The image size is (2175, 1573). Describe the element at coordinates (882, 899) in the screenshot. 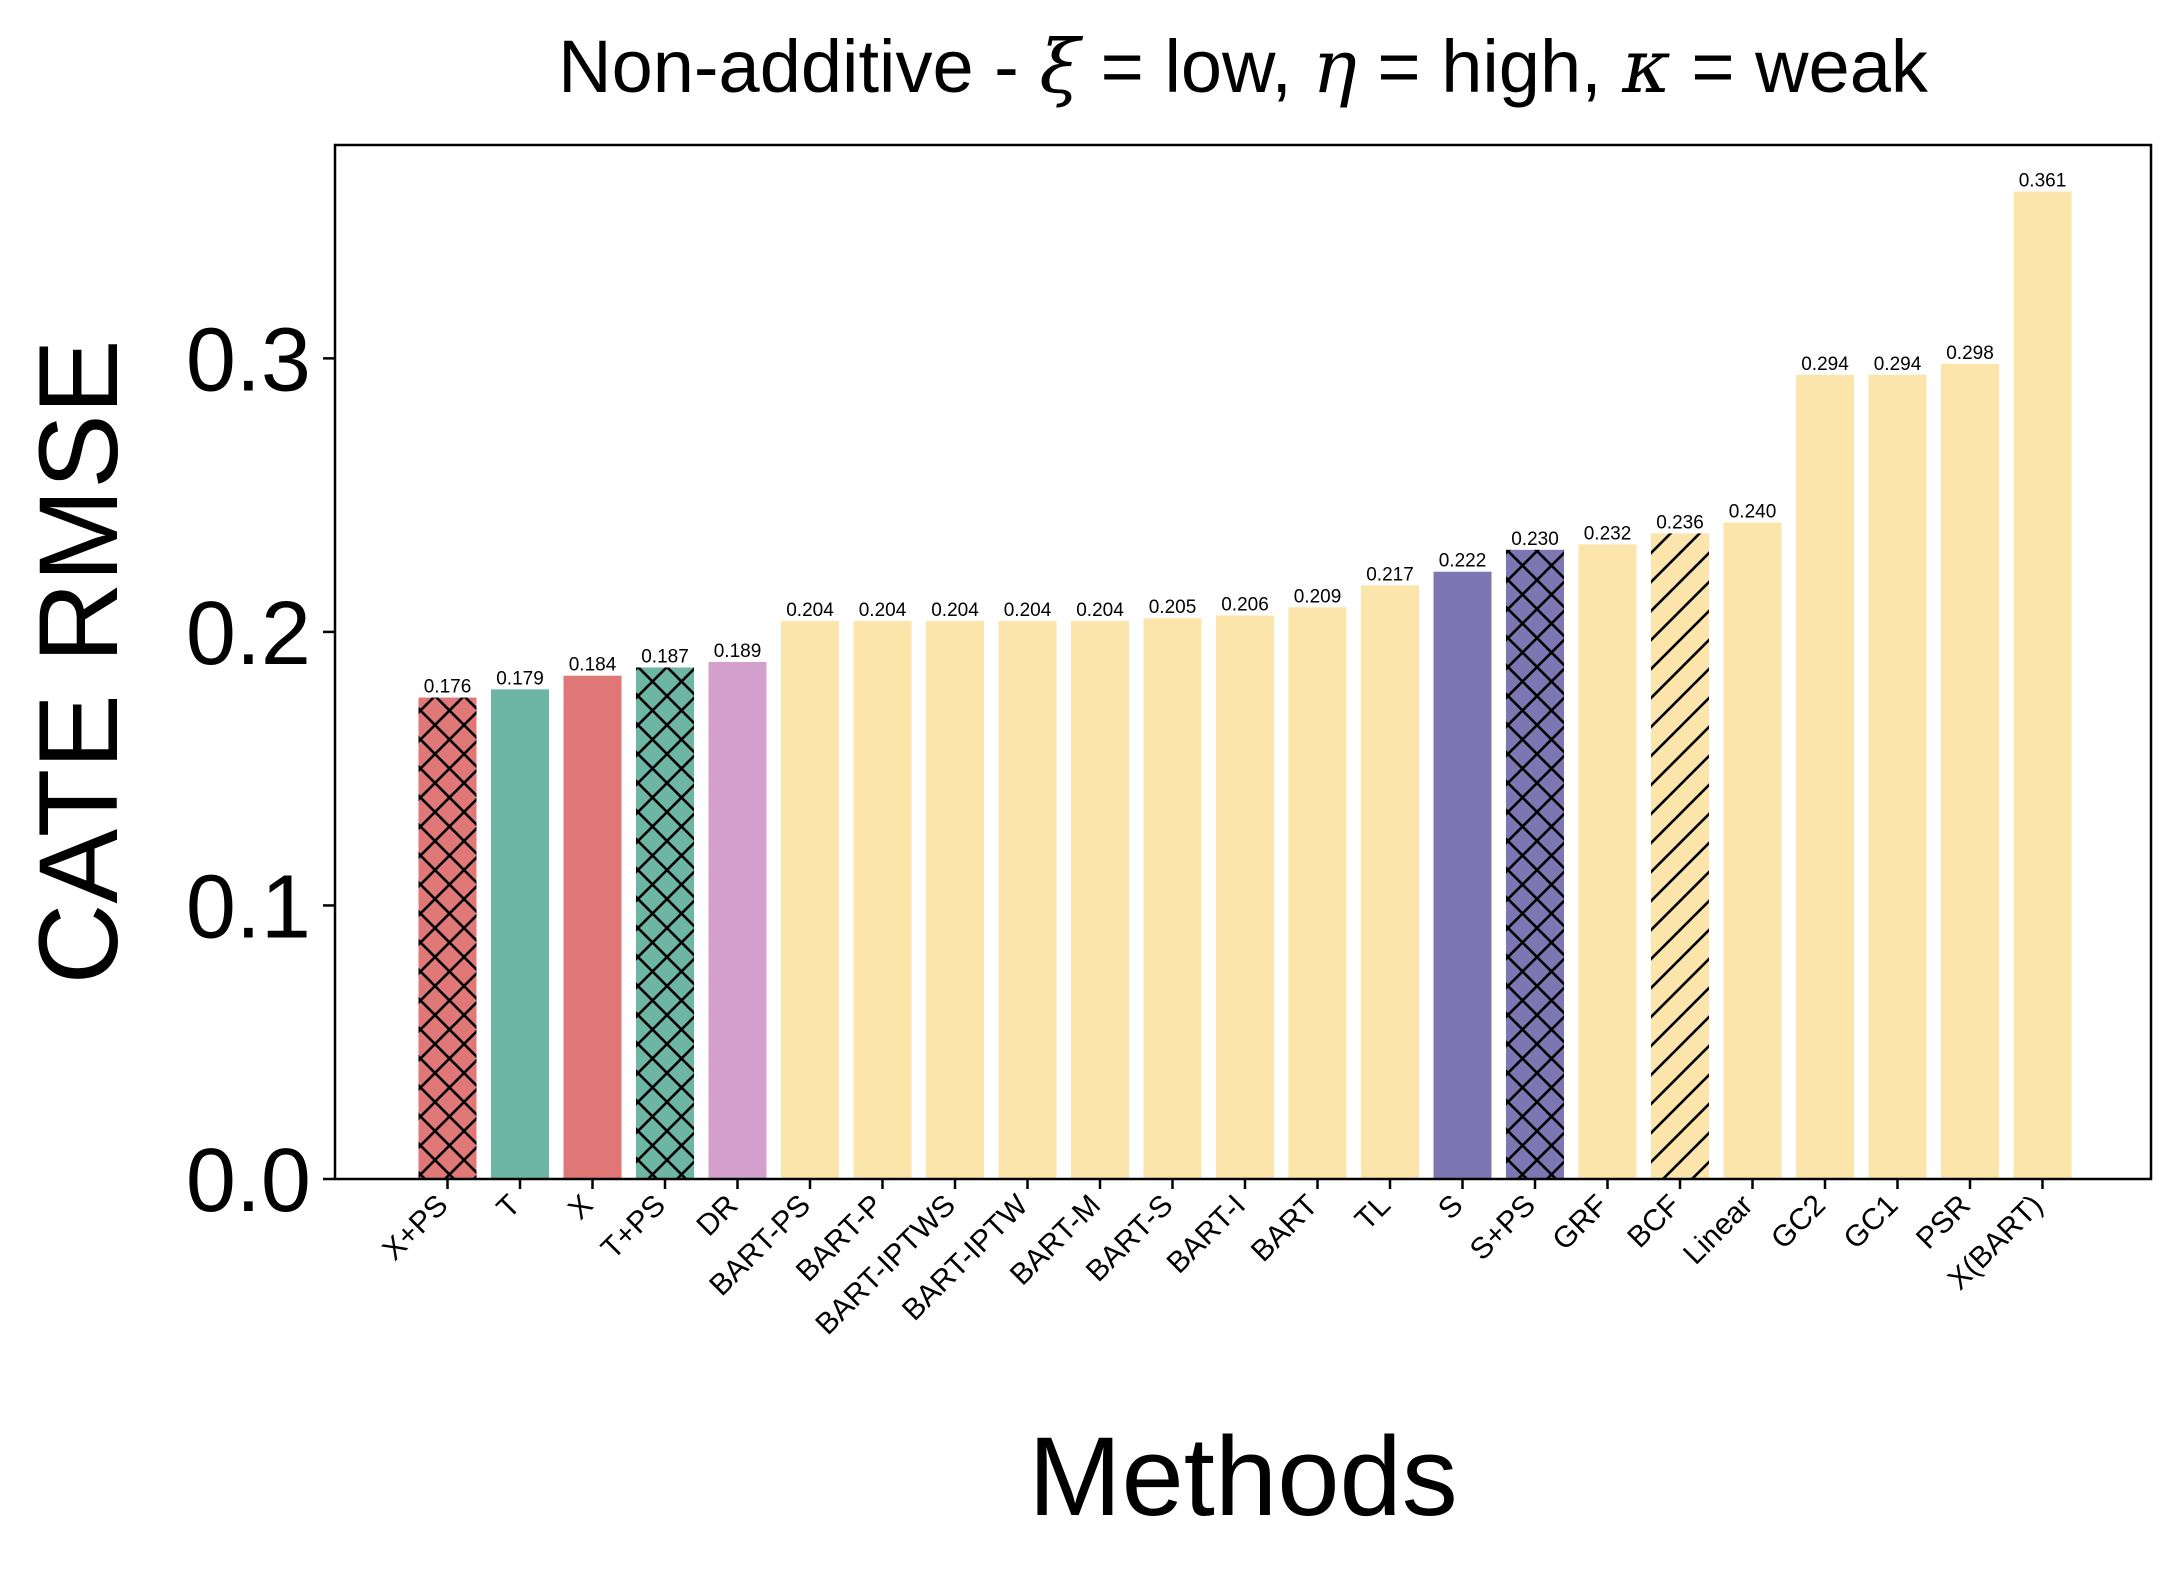

I see `bar-bart-p` at that location.